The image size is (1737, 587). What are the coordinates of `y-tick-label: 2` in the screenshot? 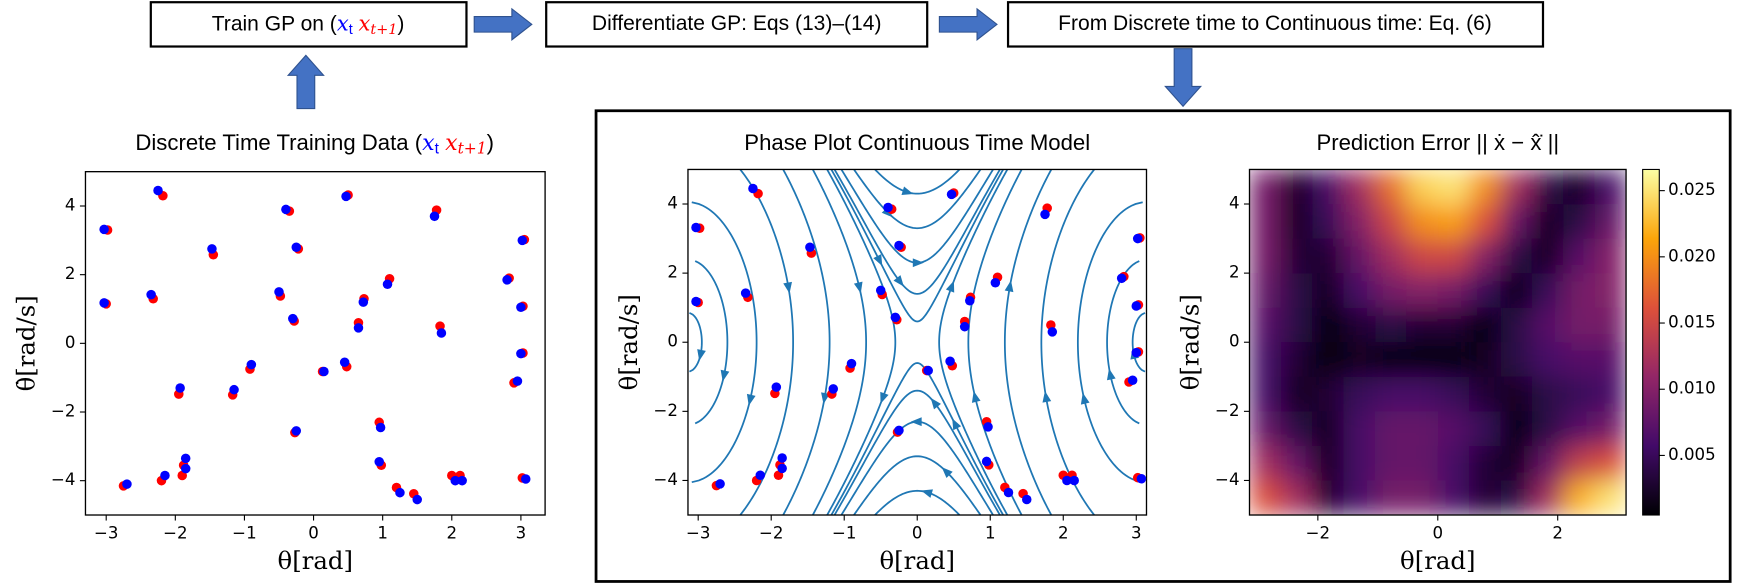 It's located at (1234, 272).